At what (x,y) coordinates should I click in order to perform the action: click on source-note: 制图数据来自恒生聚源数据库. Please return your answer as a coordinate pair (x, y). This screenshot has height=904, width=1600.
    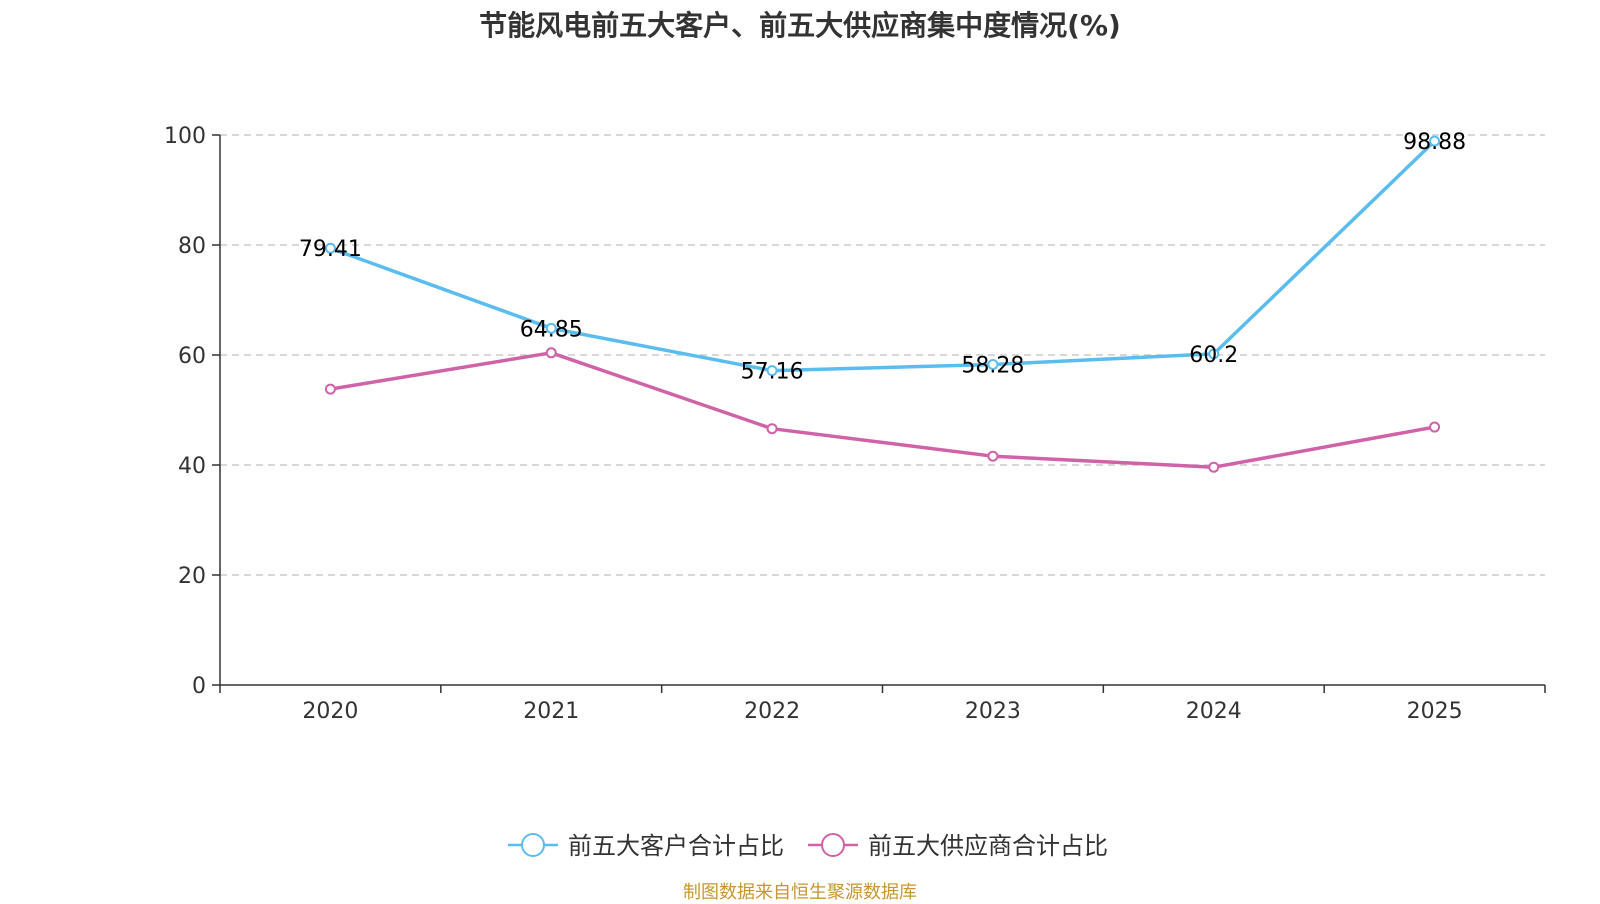
    Looking at the image, I should click on (800, 892).